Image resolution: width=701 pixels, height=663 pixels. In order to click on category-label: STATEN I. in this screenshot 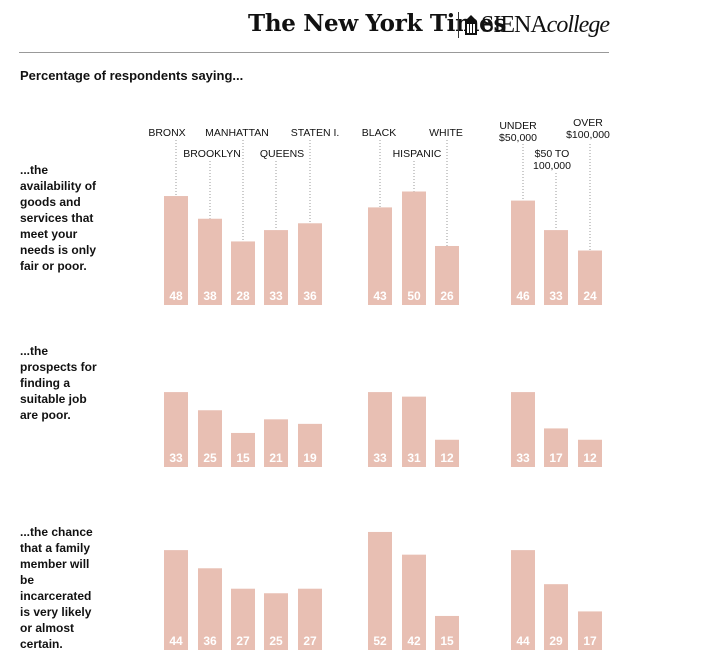, I will do `click(315, 133)`.